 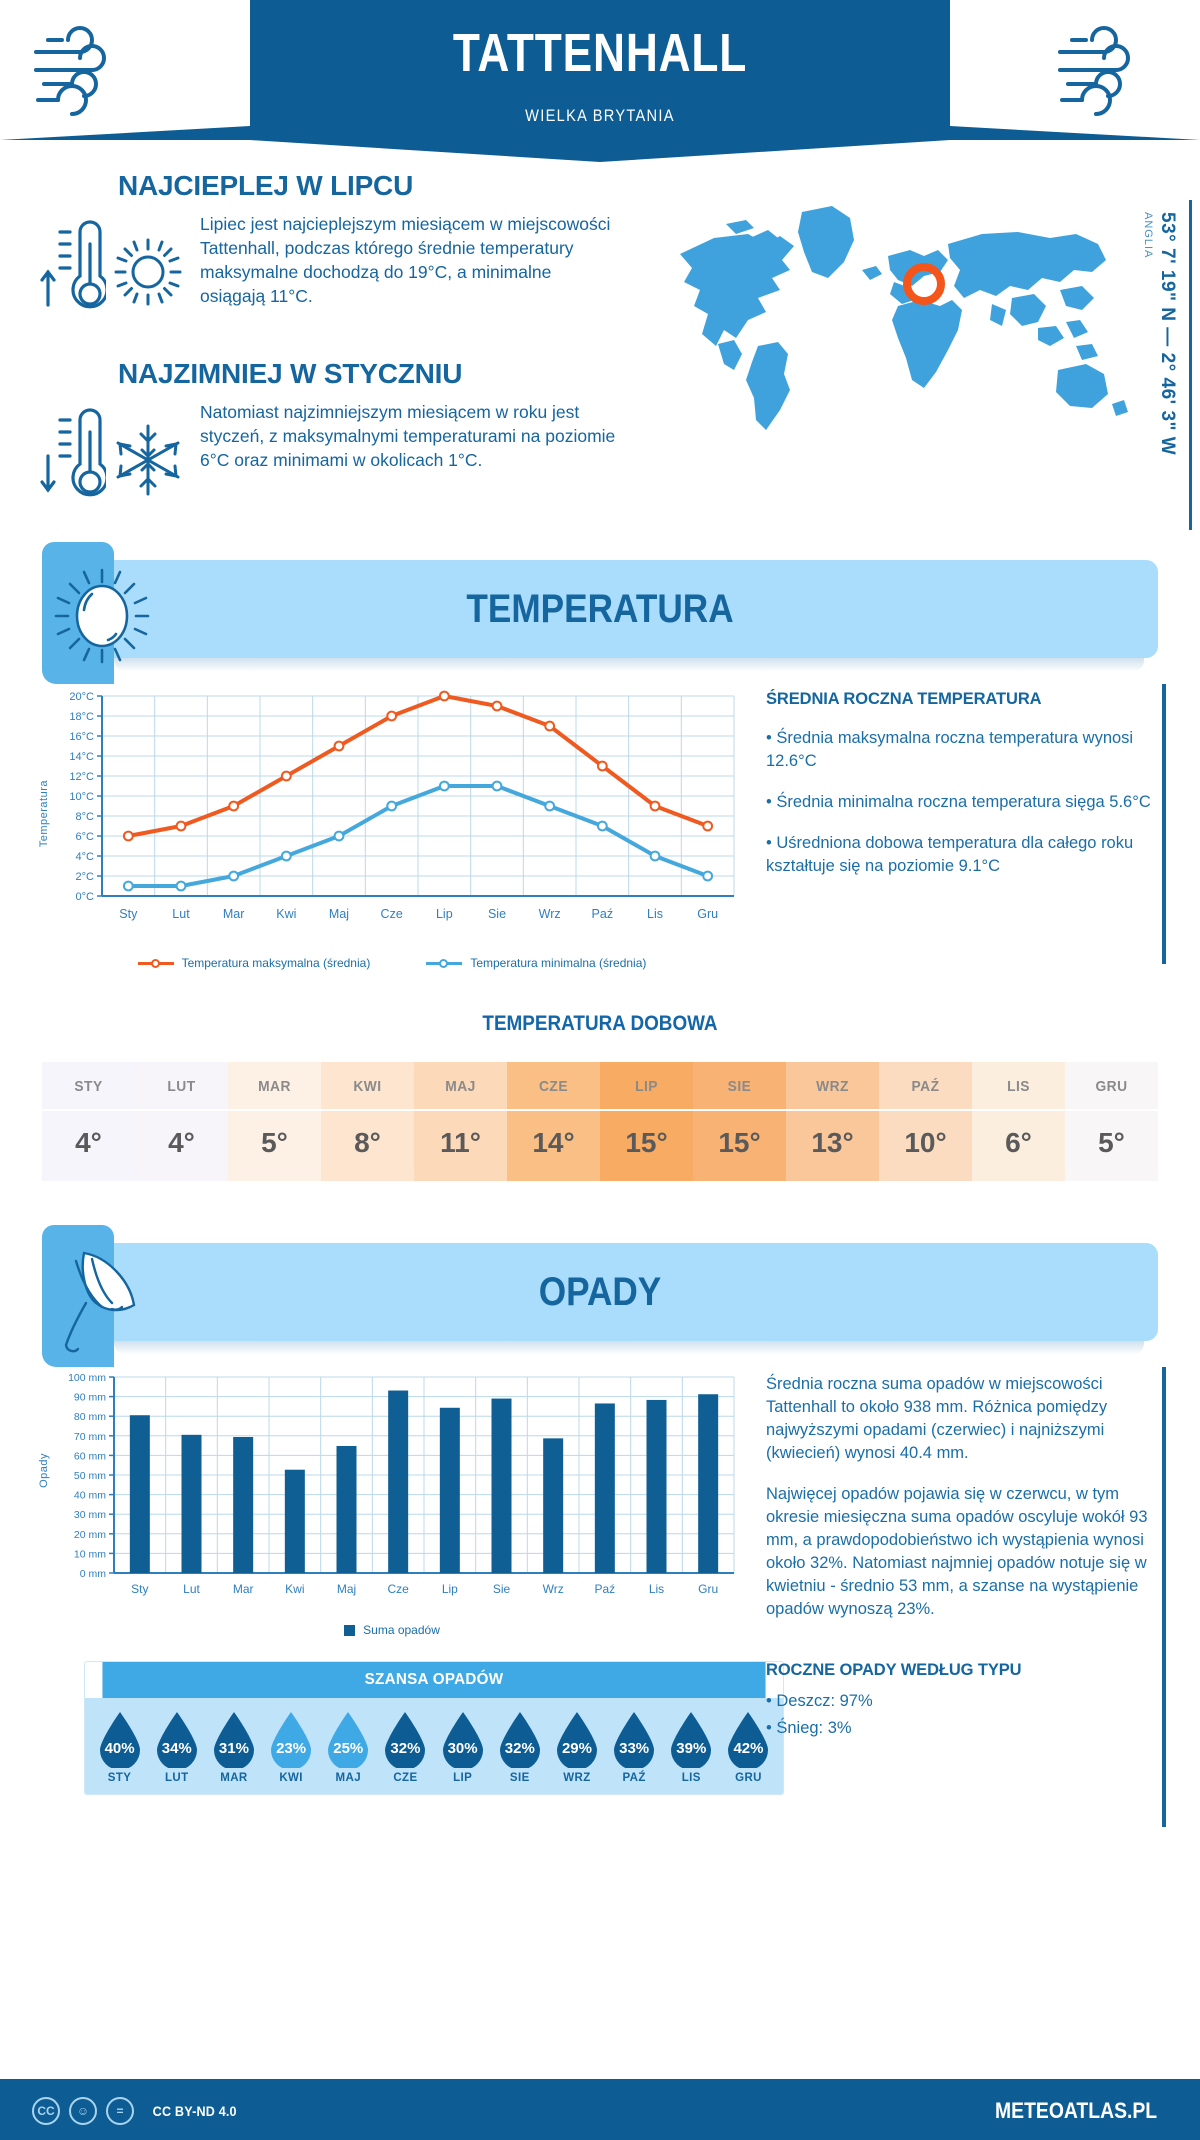 I want to click on sun-icon, so click(x=148, y=272).